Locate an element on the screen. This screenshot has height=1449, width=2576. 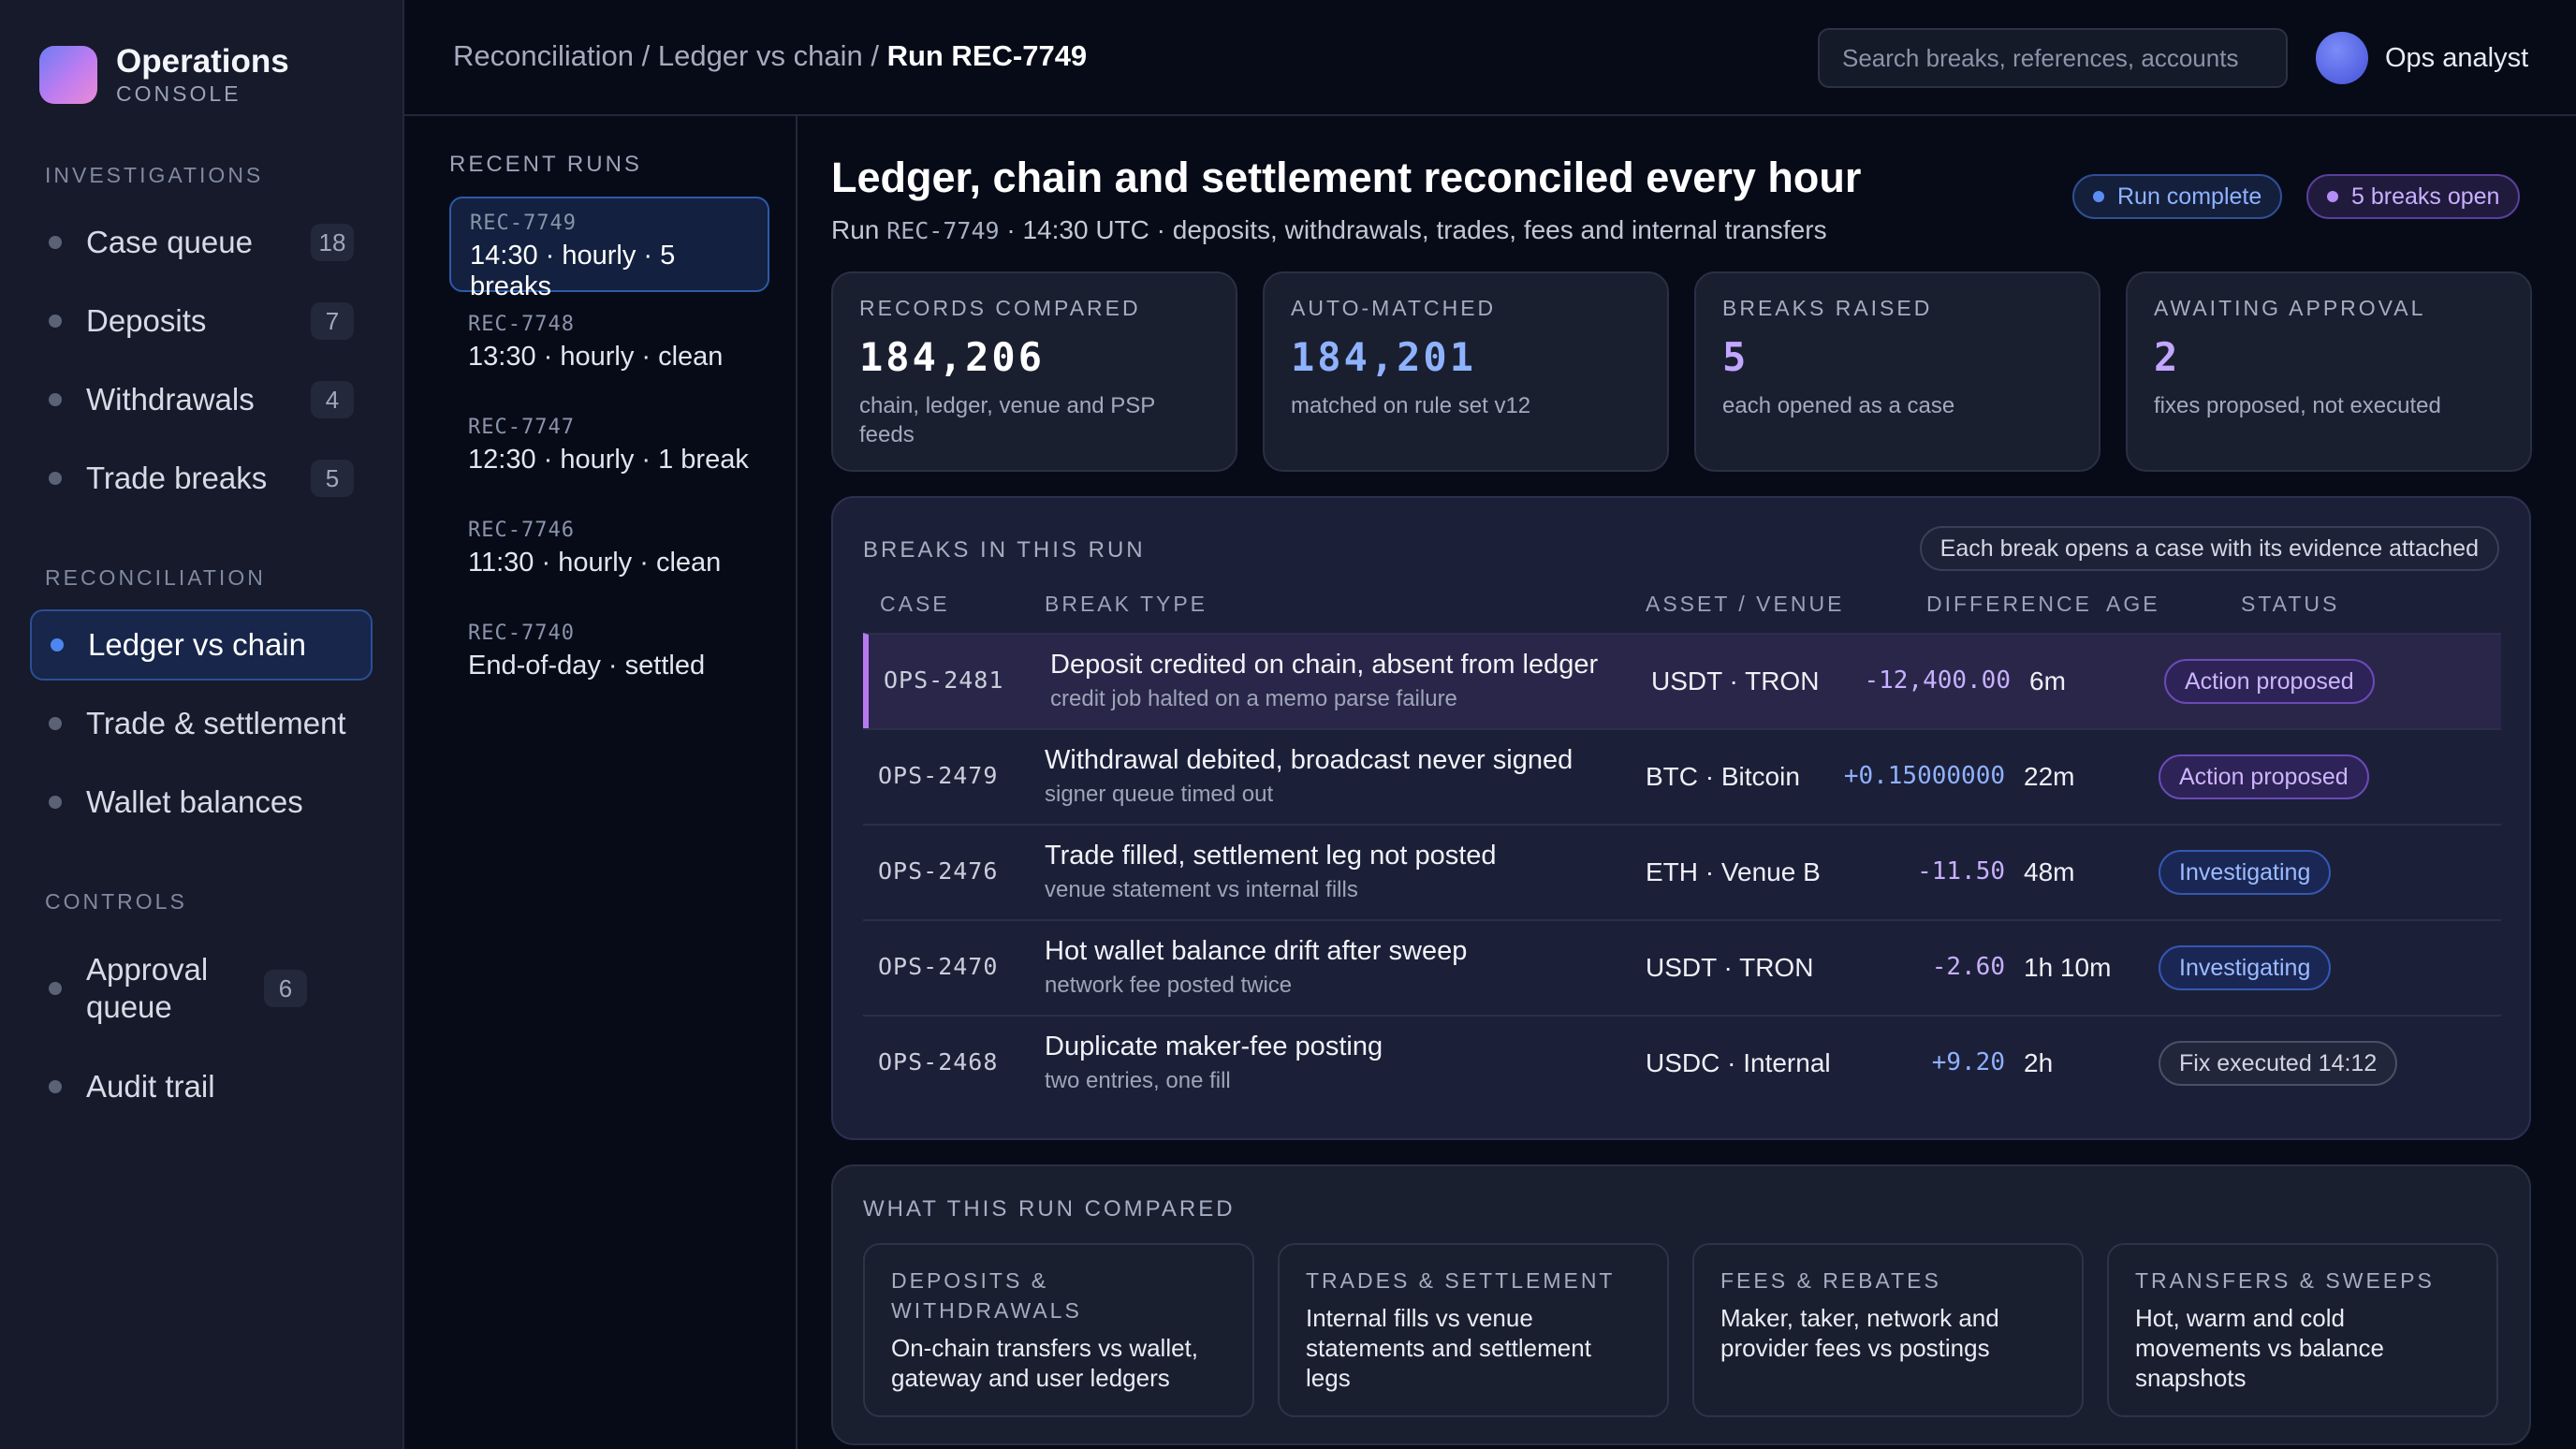
breadcrumb-current: Run REC-7749 is located at coordinates (987, 55).